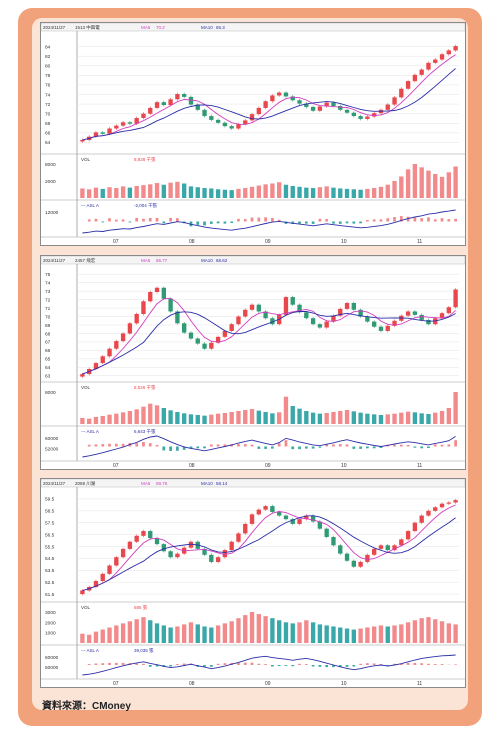 This screenshot has height=737, width=500. Describe the element at coordinates (48, 114) in the screenshot. I see `price-tick-label: 70` at that location.